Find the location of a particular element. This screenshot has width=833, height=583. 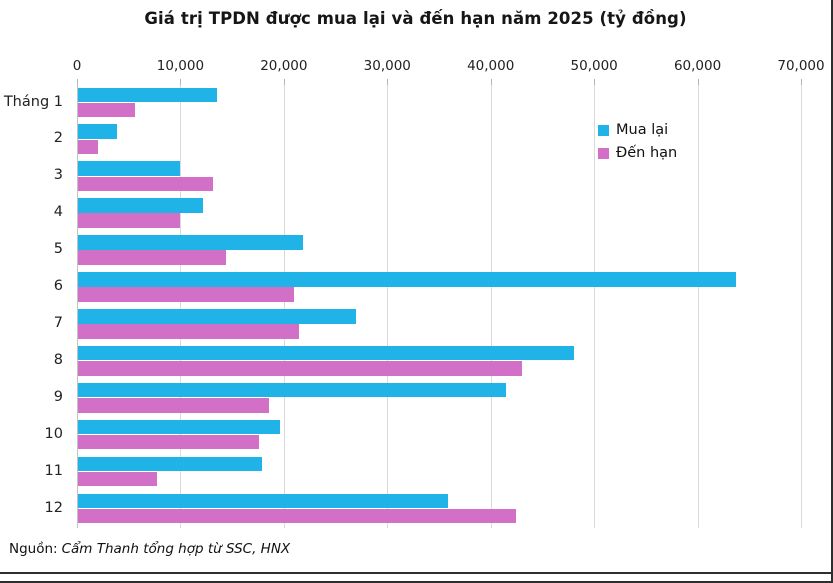

x-tick-label: 10,000 is located at coordinates (180, 66).